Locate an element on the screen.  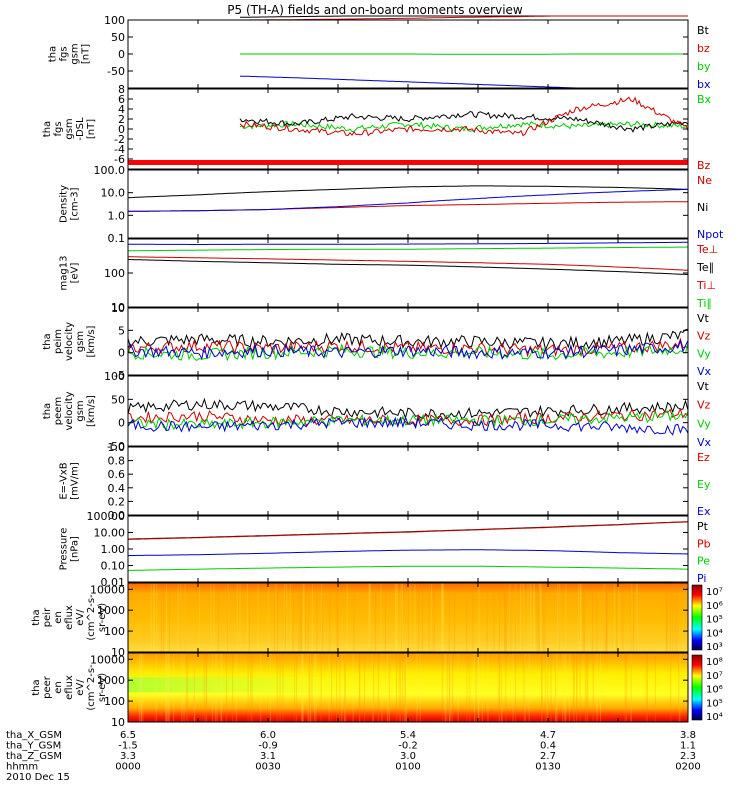
panel-efield: 1.00.80.60.40.20.0 E=-VxB [mV/m] Ez Ey Ex is located at coordinates (385, 481).